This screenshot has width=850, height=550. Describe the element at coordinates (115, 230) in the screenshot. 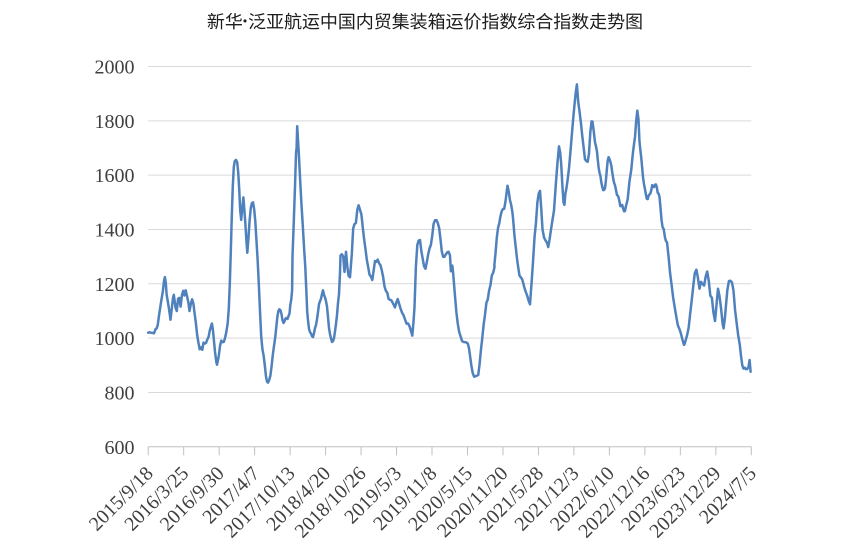

I see `svg-text: 1400` at that location.